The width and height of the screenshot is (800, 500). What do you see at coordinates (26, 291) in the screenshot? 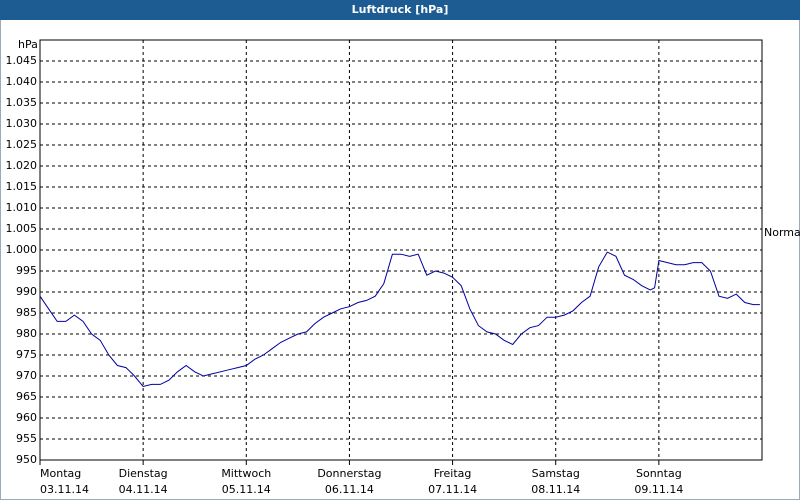
I see `y-tick-label: 990` at bounding box center [26, 291].